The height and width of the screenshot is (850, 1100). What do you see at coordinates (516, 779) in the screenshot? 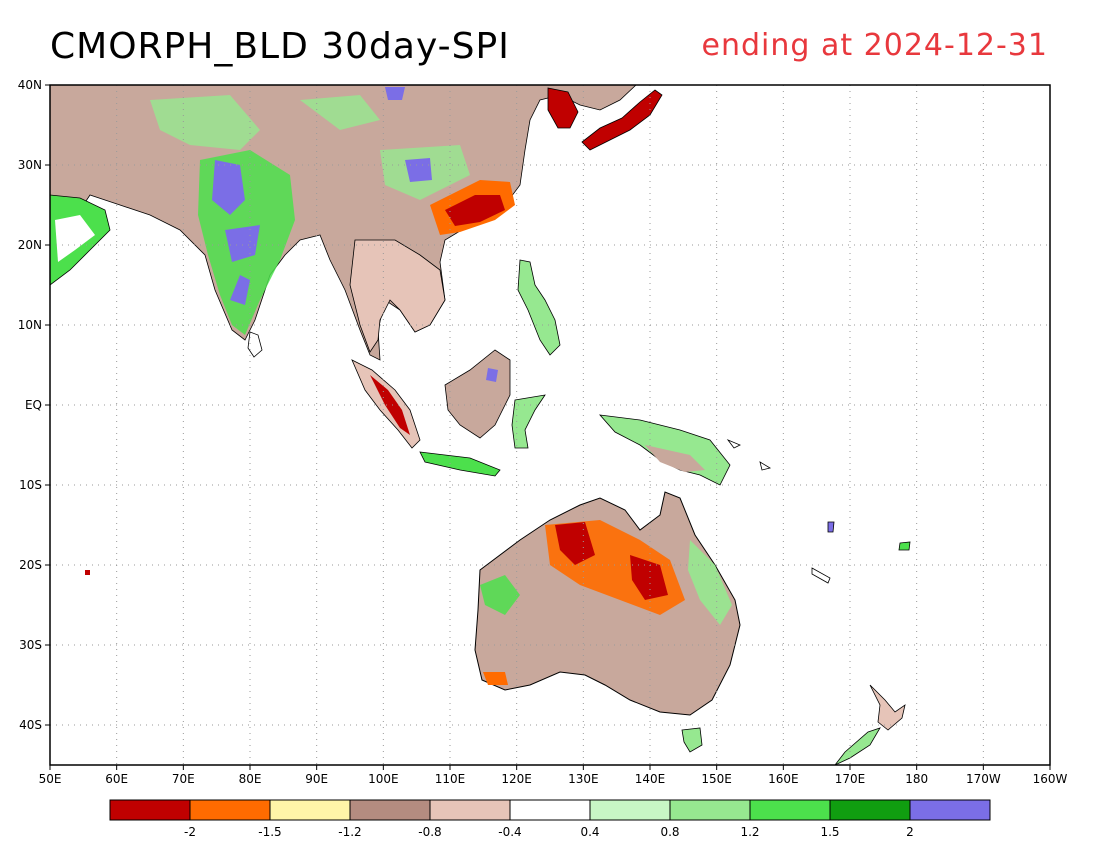
I see `lon-tick-label: 120E` at bounding box center [516, 779].